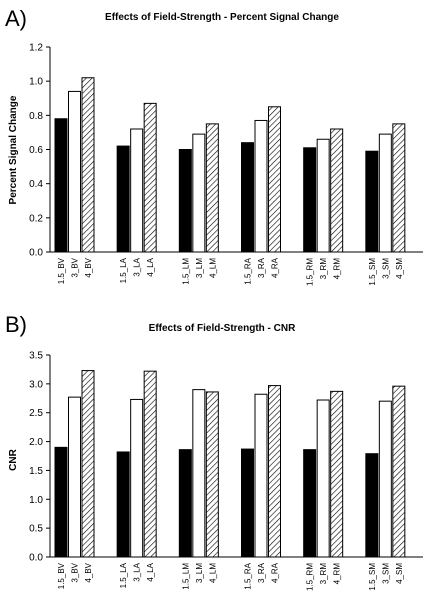 Image resolution: width=433 pixels, height=600 pixels. What do you see at coordinates (150, 266) in the screenshot?
I see `chart-a-xtick-label: 4_LA` at bounding box center [150, 266].